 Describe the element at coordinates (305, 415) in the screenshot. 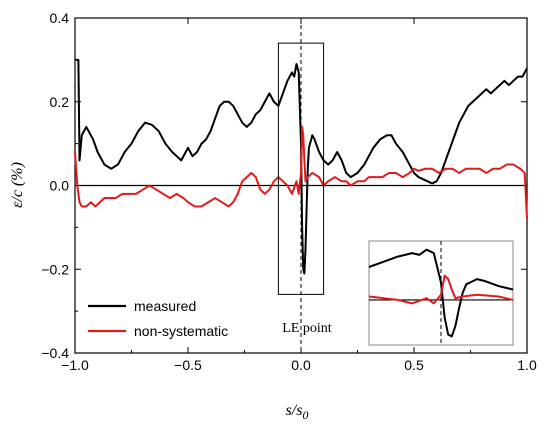

I see `x-axis-title-subscript: 0` at that location.